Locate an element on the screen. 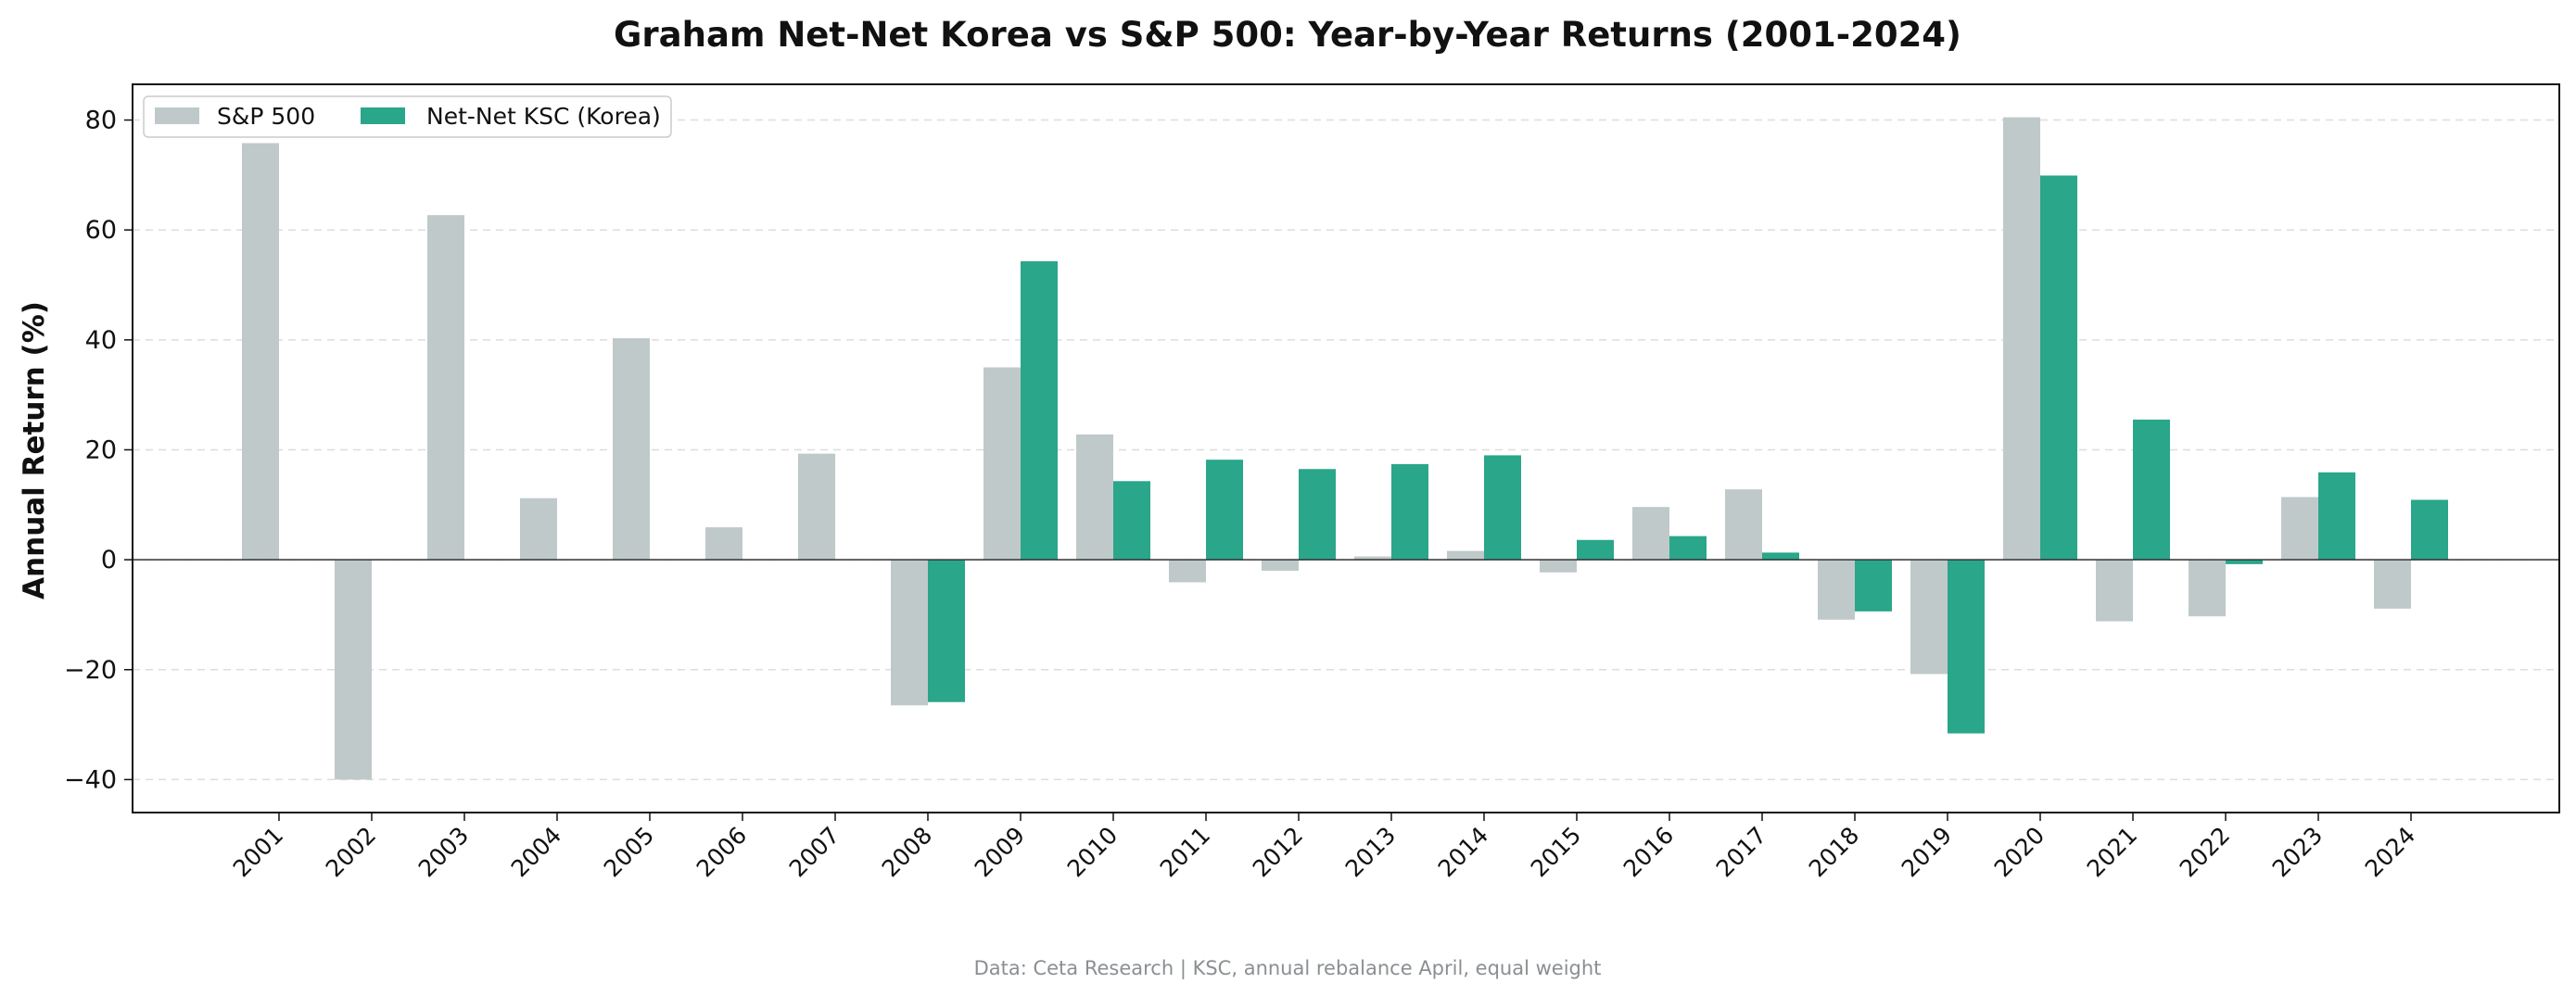 The image size is (2576, 996). legend-box is located at coordinates (407, 116).